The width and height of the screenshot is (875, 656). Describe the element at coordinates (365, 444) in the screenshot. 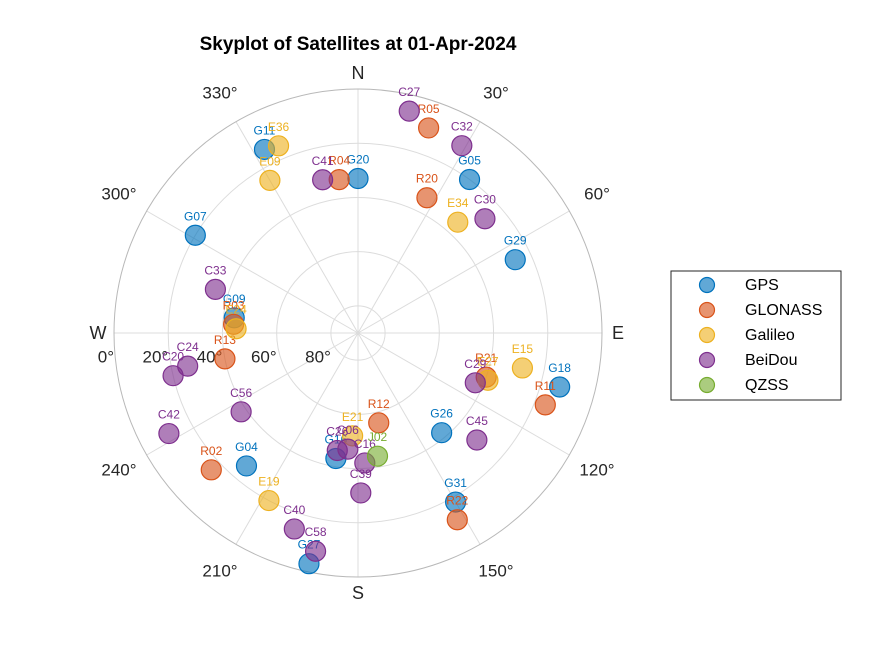

I see `satellite-label: C16` at that location.